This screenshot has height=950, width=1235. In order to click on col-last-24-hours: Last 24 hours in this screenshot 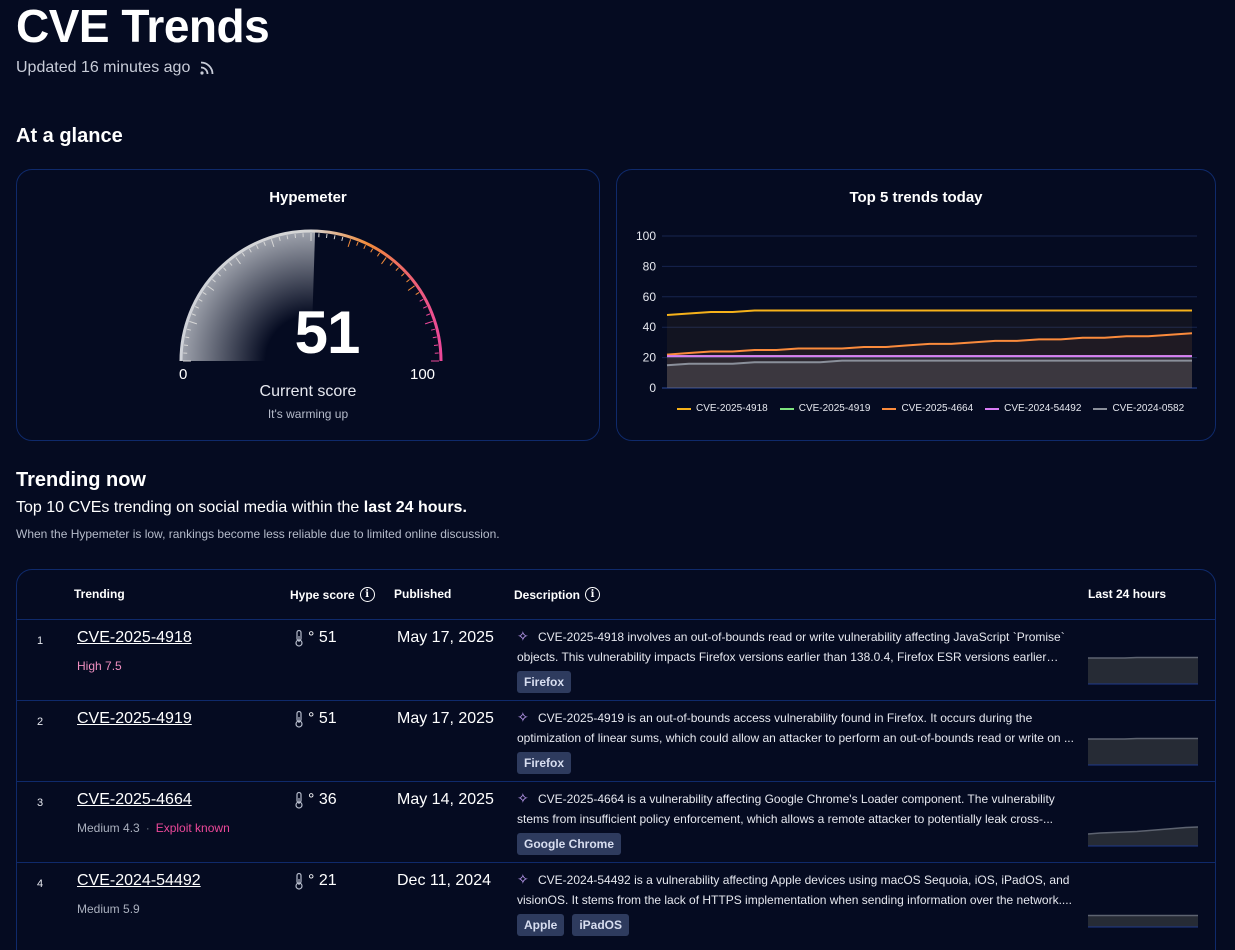, I will do `click(1127, 594)`.